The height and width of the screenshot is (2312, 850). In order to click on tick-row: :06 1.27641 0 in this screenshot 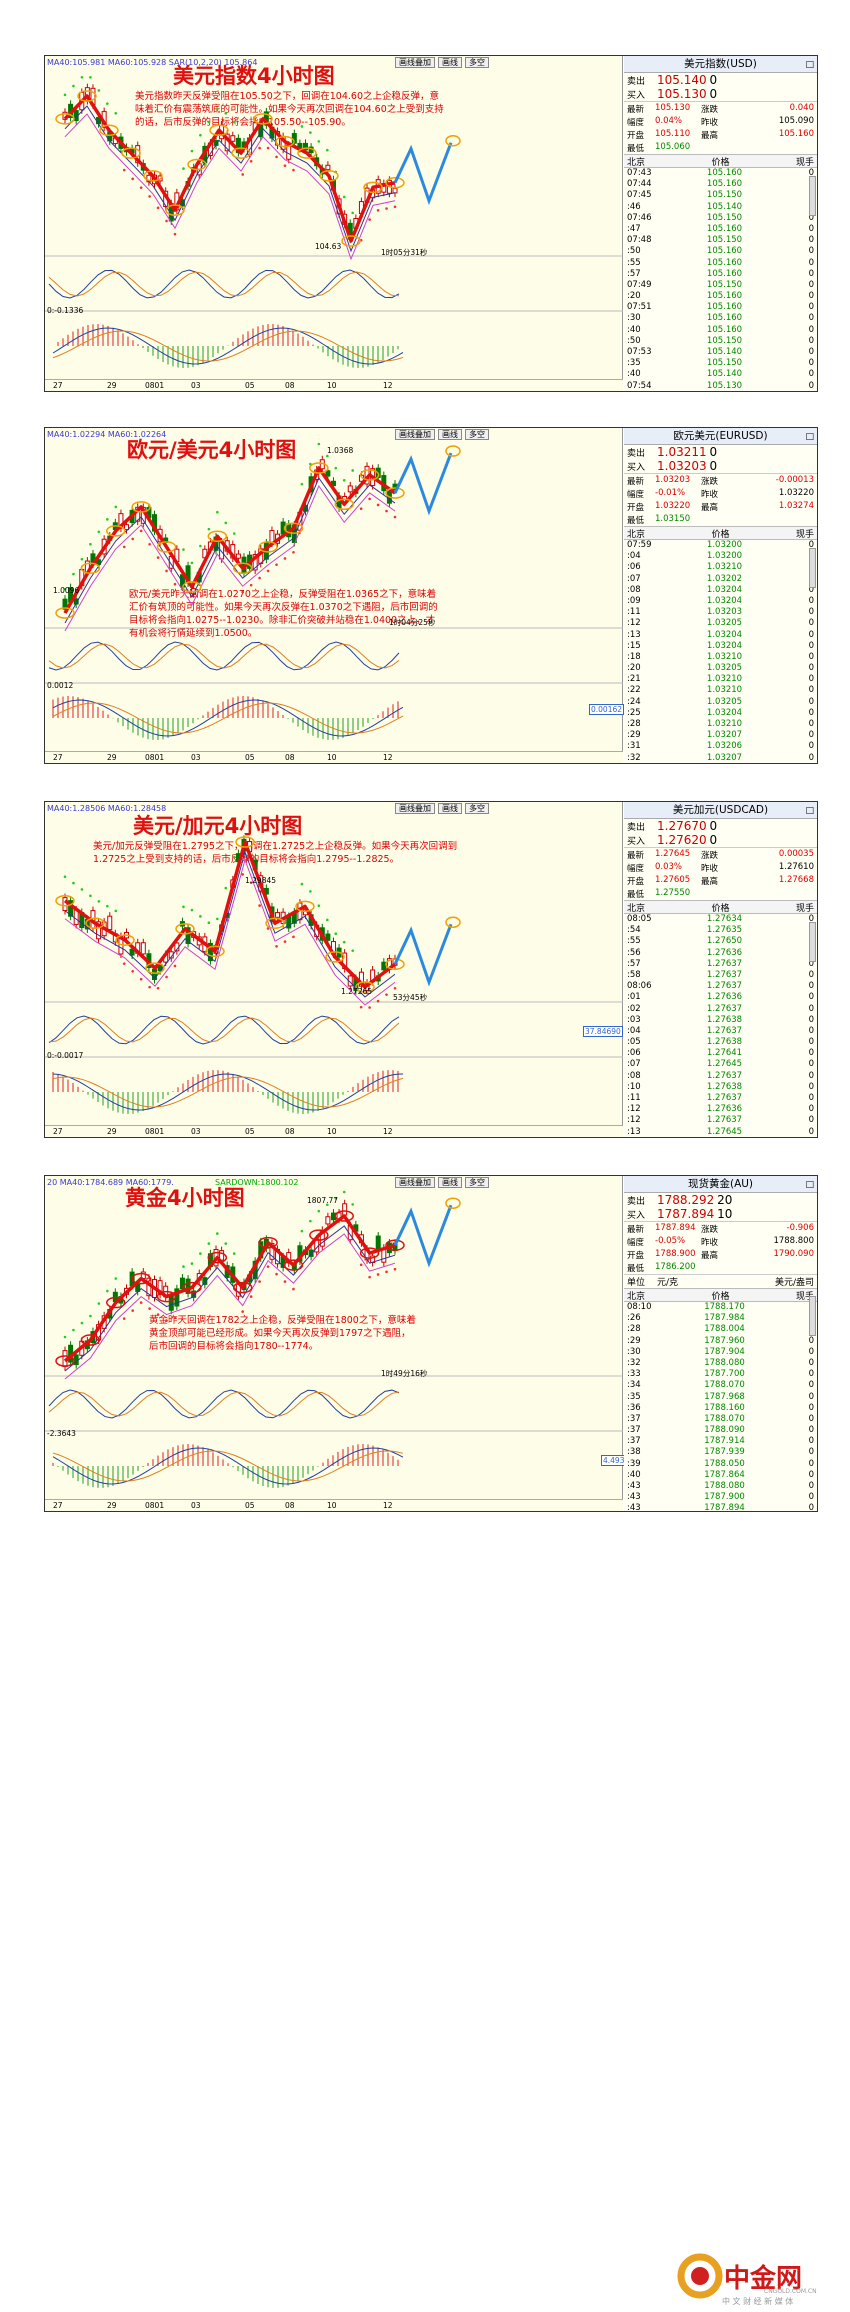, I will do `click(720, 1053)`.